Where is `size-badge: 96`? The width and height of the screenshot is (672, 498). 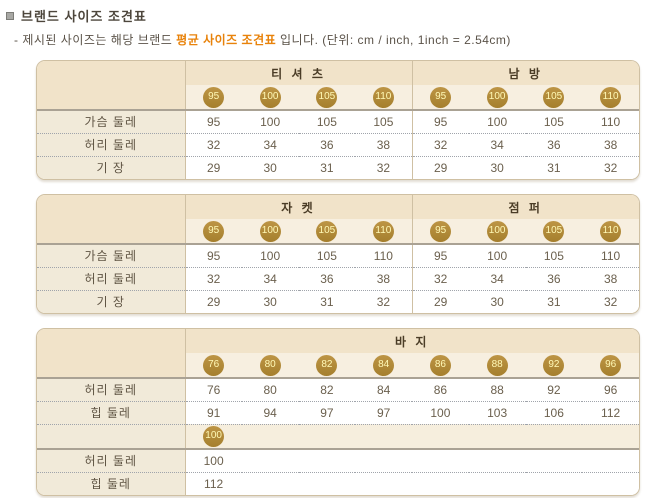 size-badge: 96 is located at coordinates (611, 365).